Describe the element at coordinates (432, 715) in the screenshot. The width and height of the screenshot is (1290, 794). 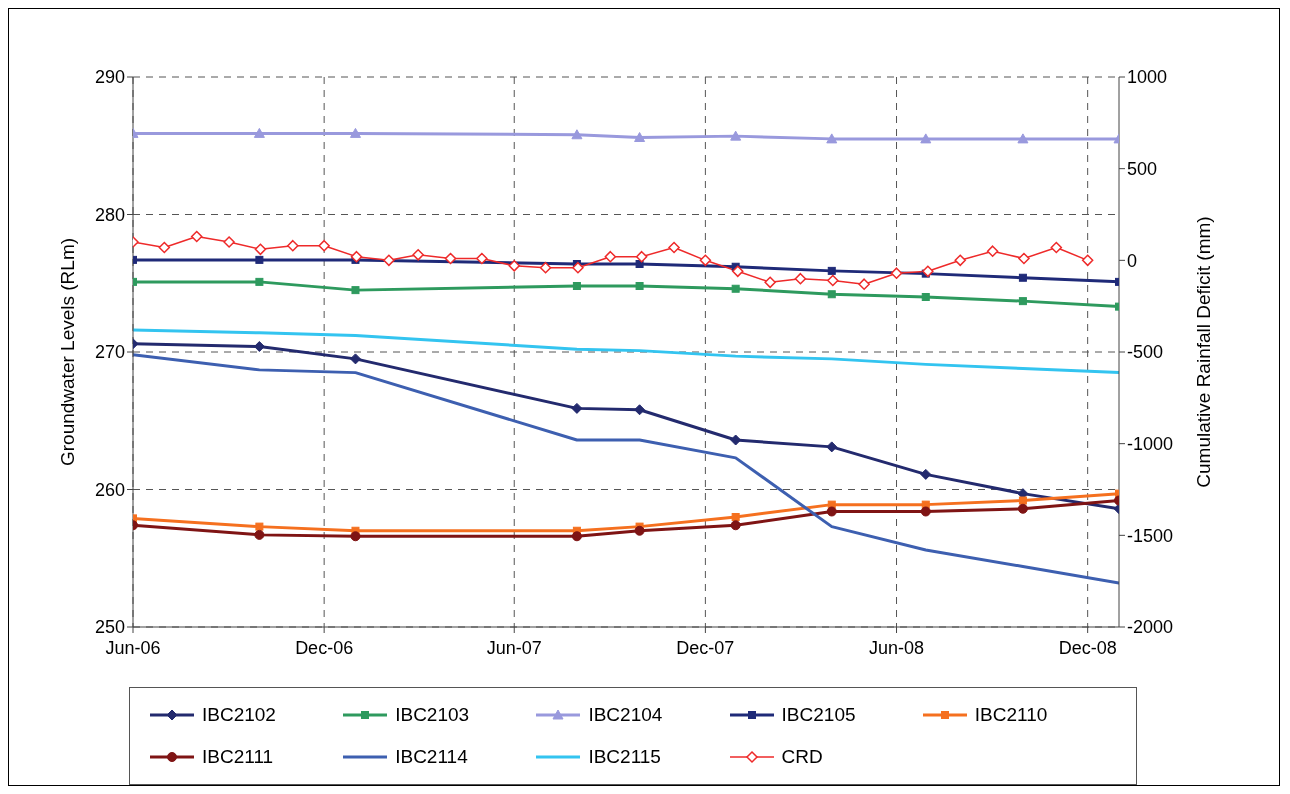
I see `legend-label: IBC2103` at that location.